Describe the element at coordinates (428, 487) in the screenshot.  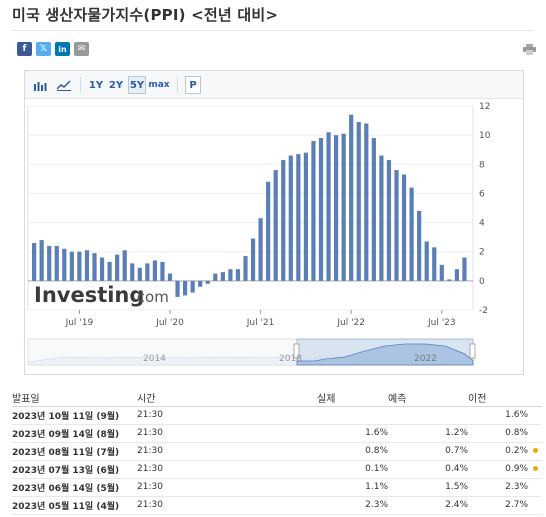
I see `row-forecast: 1.5%` at that location.